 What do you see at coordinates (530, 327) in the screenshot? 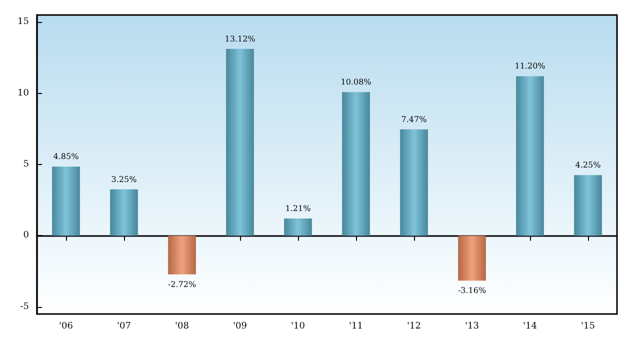
I see `x-tick-label: '14` at bounding box center [530, 327].